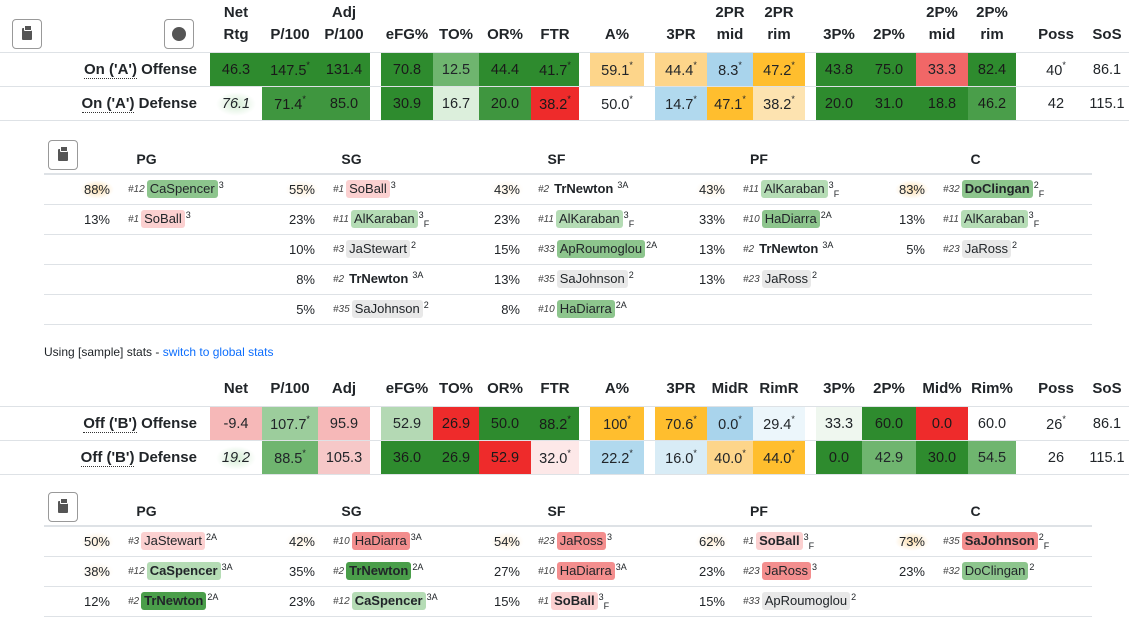 This screenshot has height=623, width=1142. I want to click on player-entry: 15% #1 SoBall 3F, so click(556, 601).